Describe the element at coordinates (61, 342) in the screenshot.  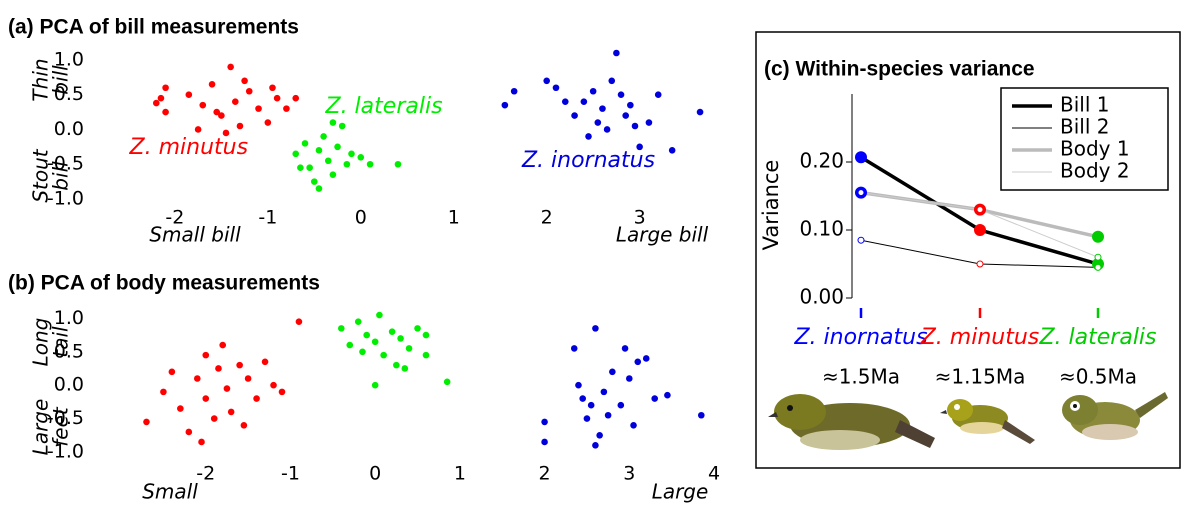
I see `axis-label: tail` at that location.